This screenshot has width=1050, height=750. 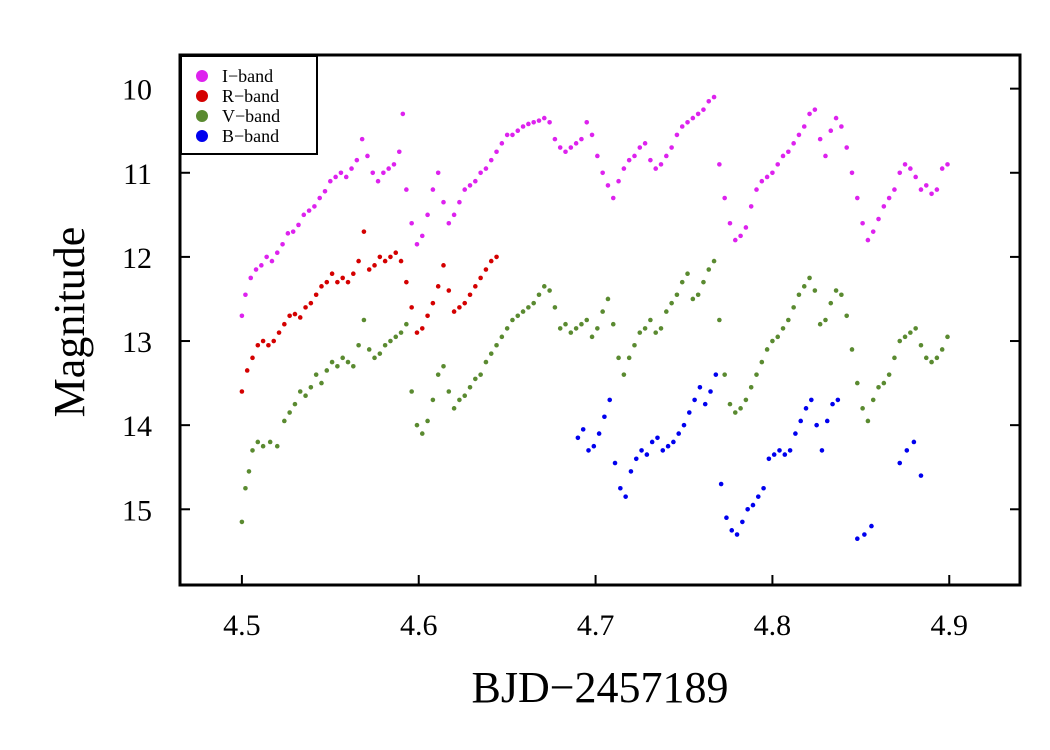 What do you see at coordinates (137, 426) in the screenshot?
I see `y-tick-label: 14` at bounding box center [137, 426].